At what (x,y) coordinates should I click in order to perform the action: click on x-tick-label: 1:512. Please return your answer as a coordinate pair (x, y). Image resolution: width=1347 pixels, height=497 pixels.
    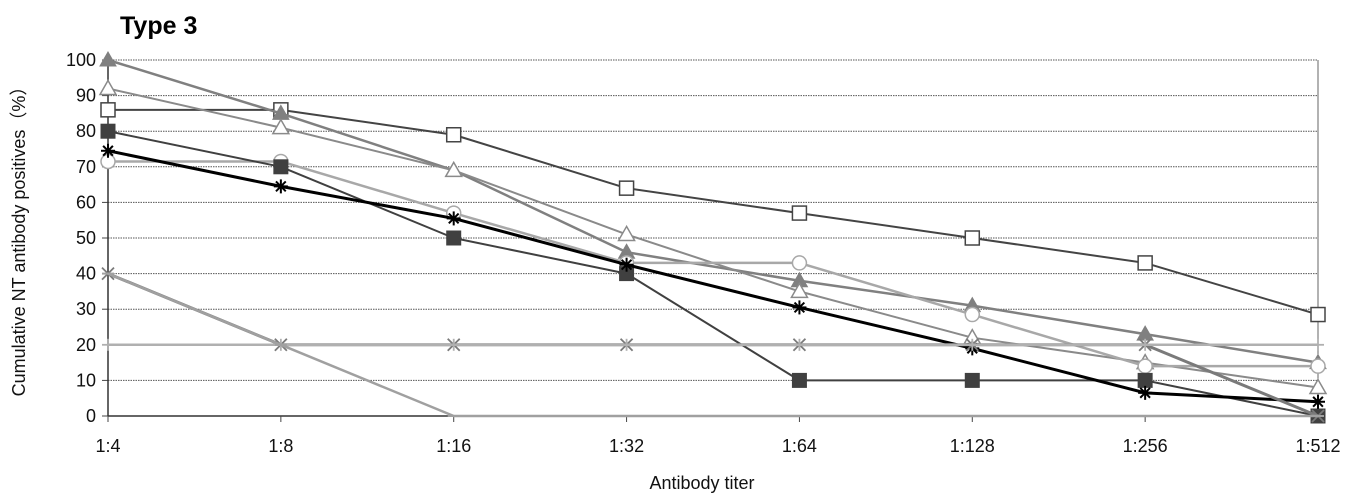
    Looking at the image, I should click on (1317, 446).